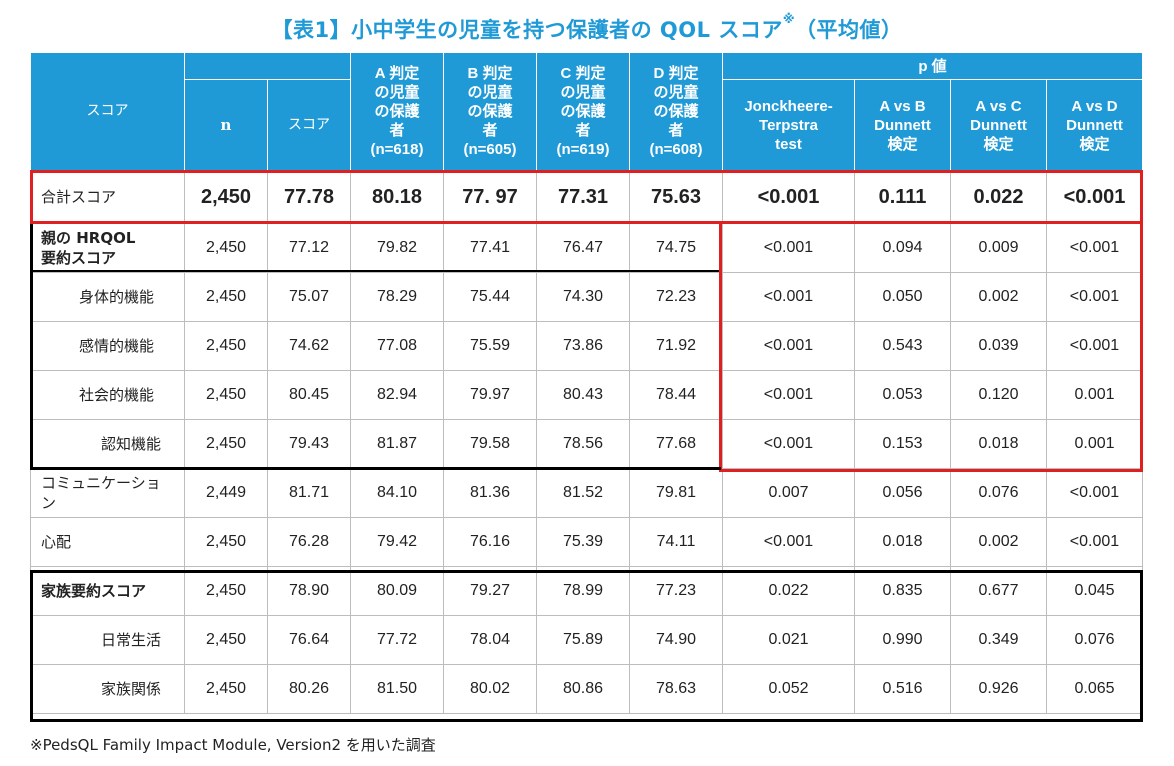 This screenshot has width=1174, height=766. What do you see at coordinates (490, 542) in the screenshot?
I see `table-cell: 76.16` at bounding box center [490, 542].